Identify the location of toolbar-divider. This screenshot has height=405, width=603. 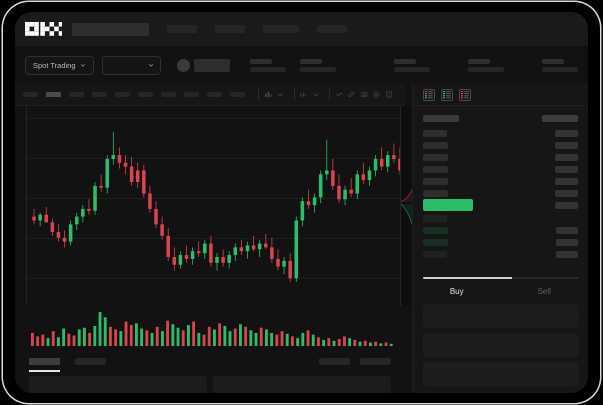
(258, 94).